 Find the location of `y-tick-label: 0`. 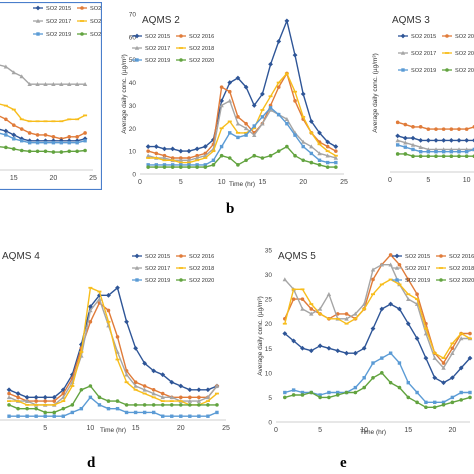

y-tick-label: 0 is located at coordinates (134, 175).